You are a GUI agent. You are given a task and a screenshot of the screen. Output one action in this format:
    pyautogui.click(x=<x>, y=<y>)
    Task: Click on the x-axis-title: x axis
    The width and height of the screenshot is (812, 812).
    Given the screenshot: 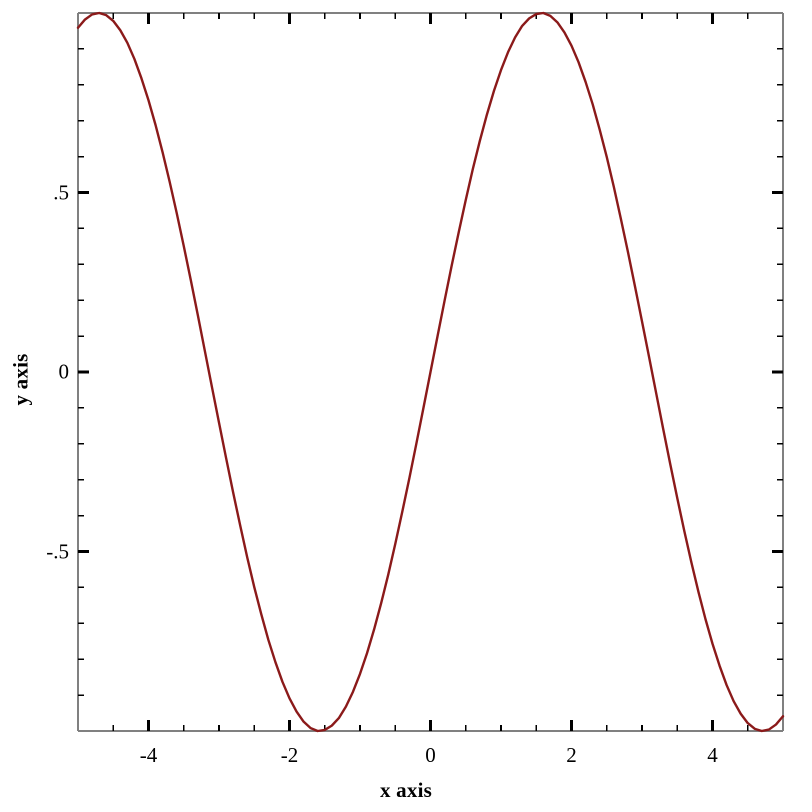 What is the action you would take?
    pyautogui.click(x=406, y=790)
    